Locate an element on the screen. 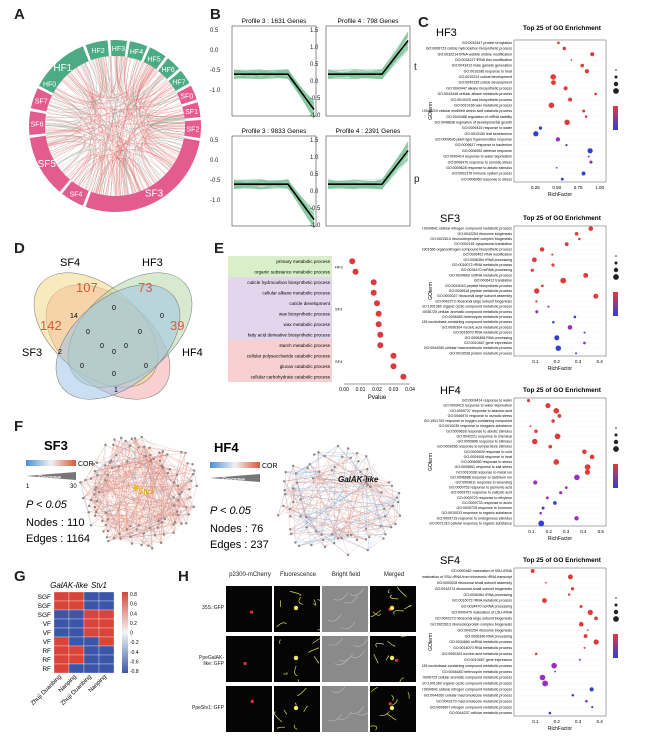 The height and width of the screenshot is (742, 650). go-term-band is located at coordinates (280, 324).